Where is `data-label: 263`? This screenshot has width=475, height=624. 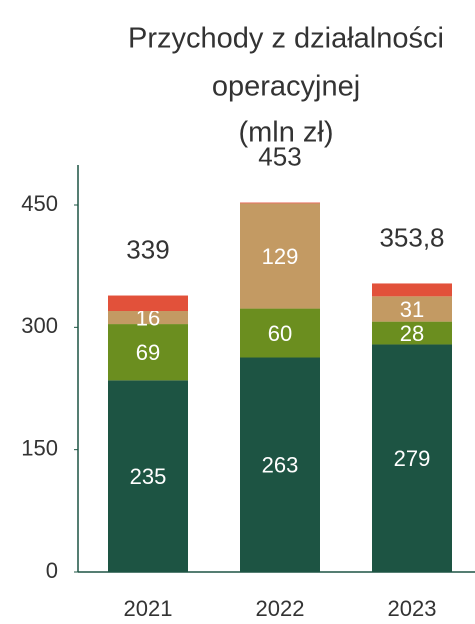
data-label: 263 is located at coordinates (280, 465).